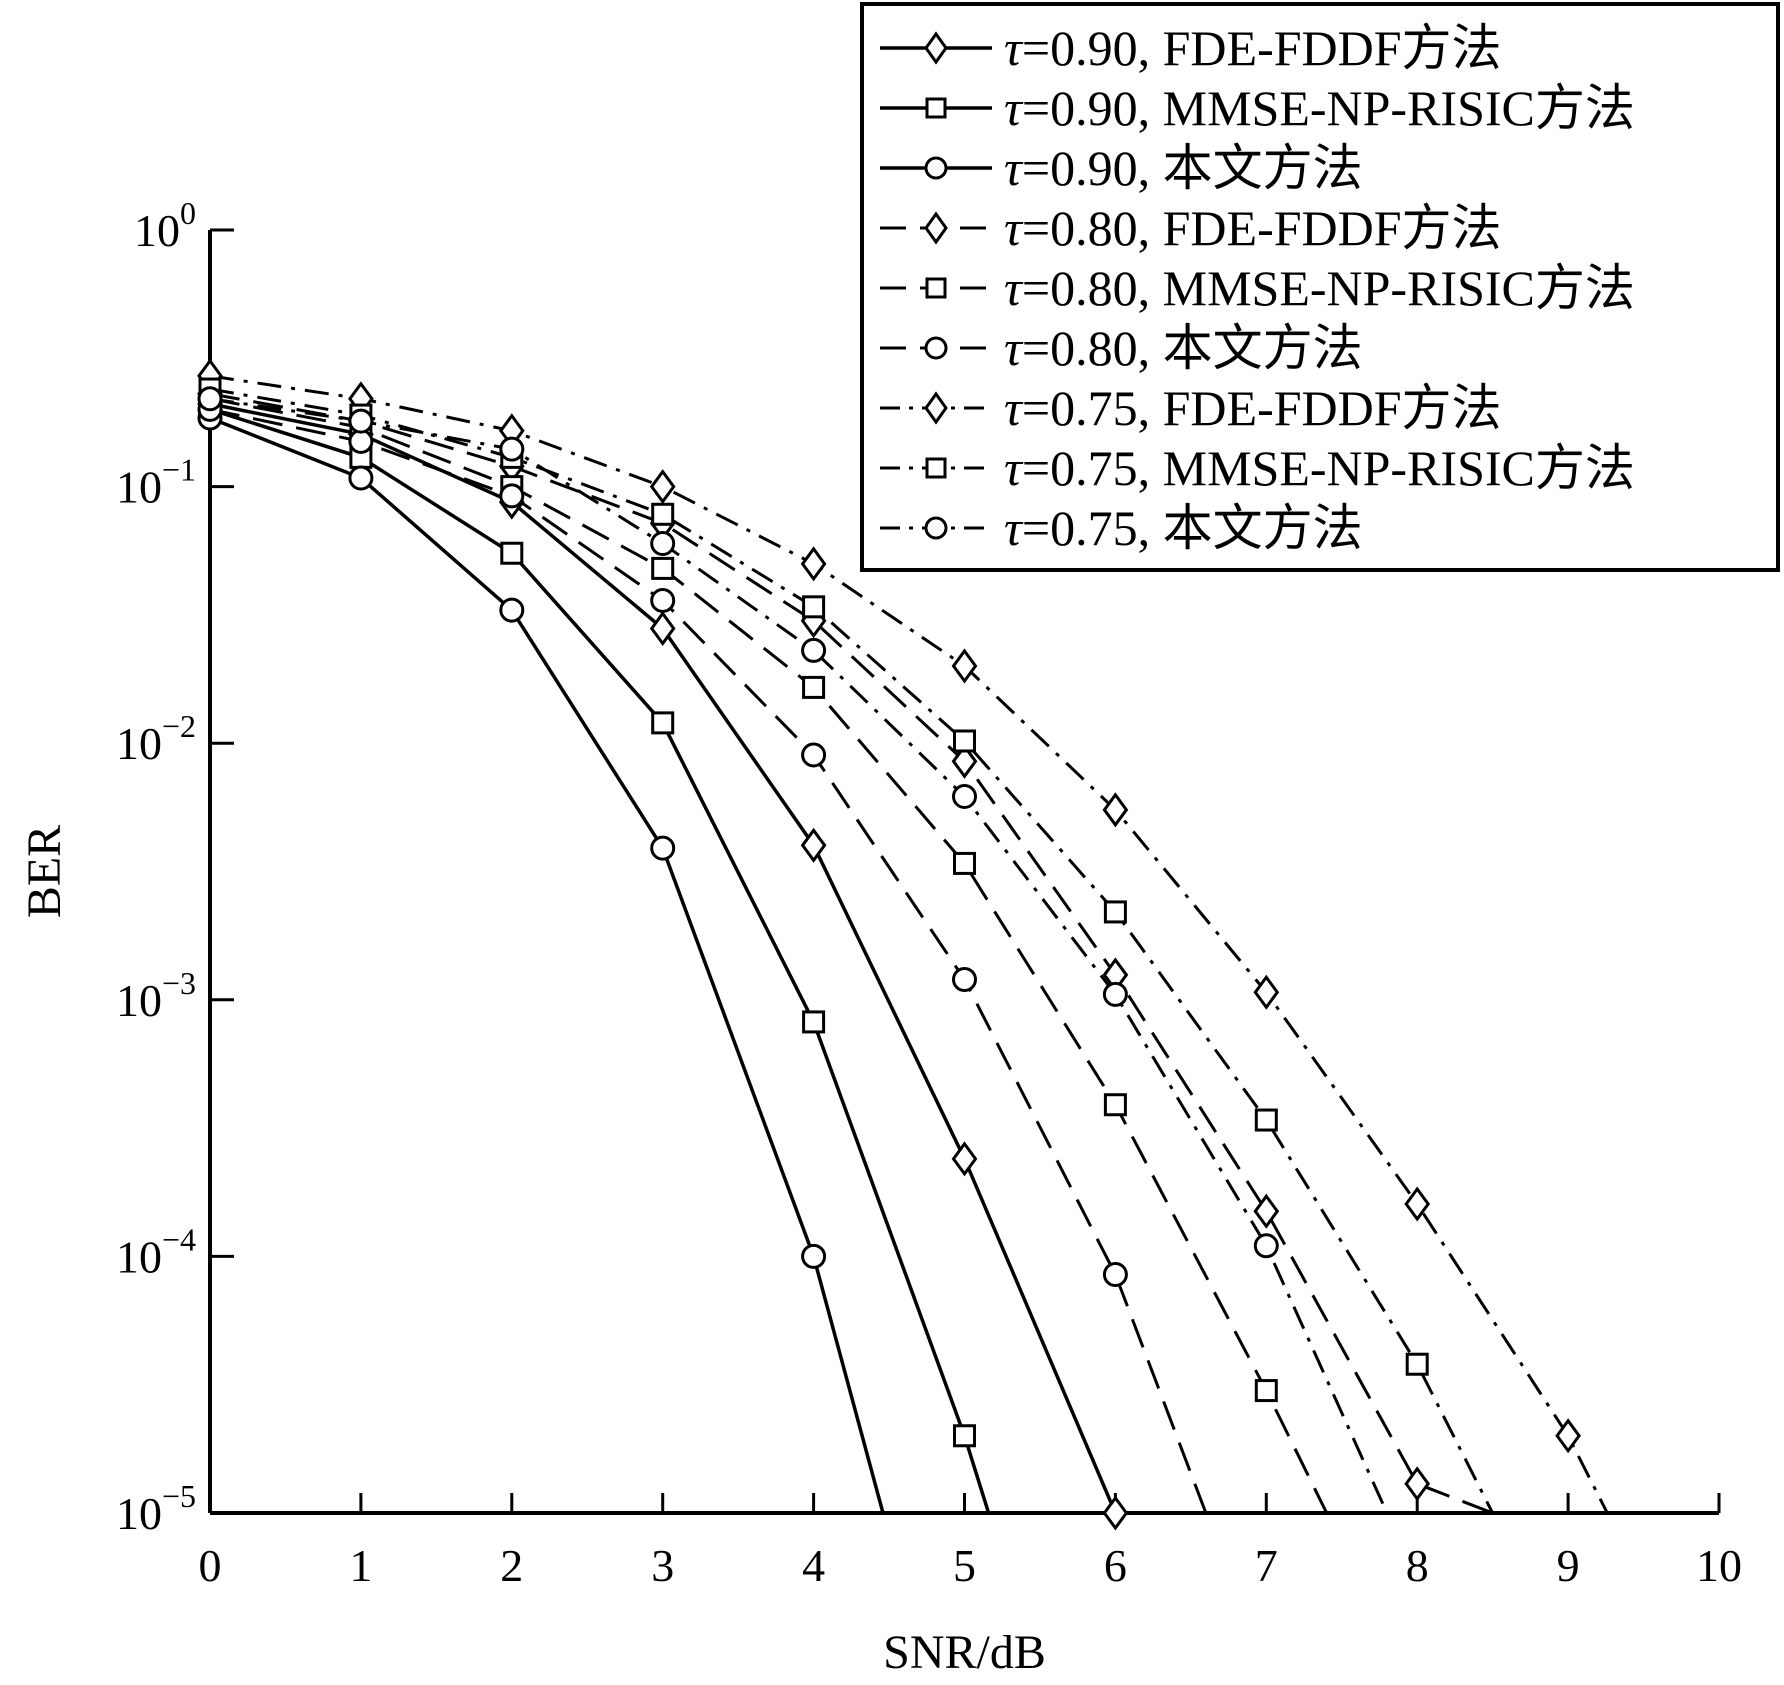 The height and width of the screenshot is (1685, 1784). I want to click on x-tick-label: 2, so click(511, 1565).